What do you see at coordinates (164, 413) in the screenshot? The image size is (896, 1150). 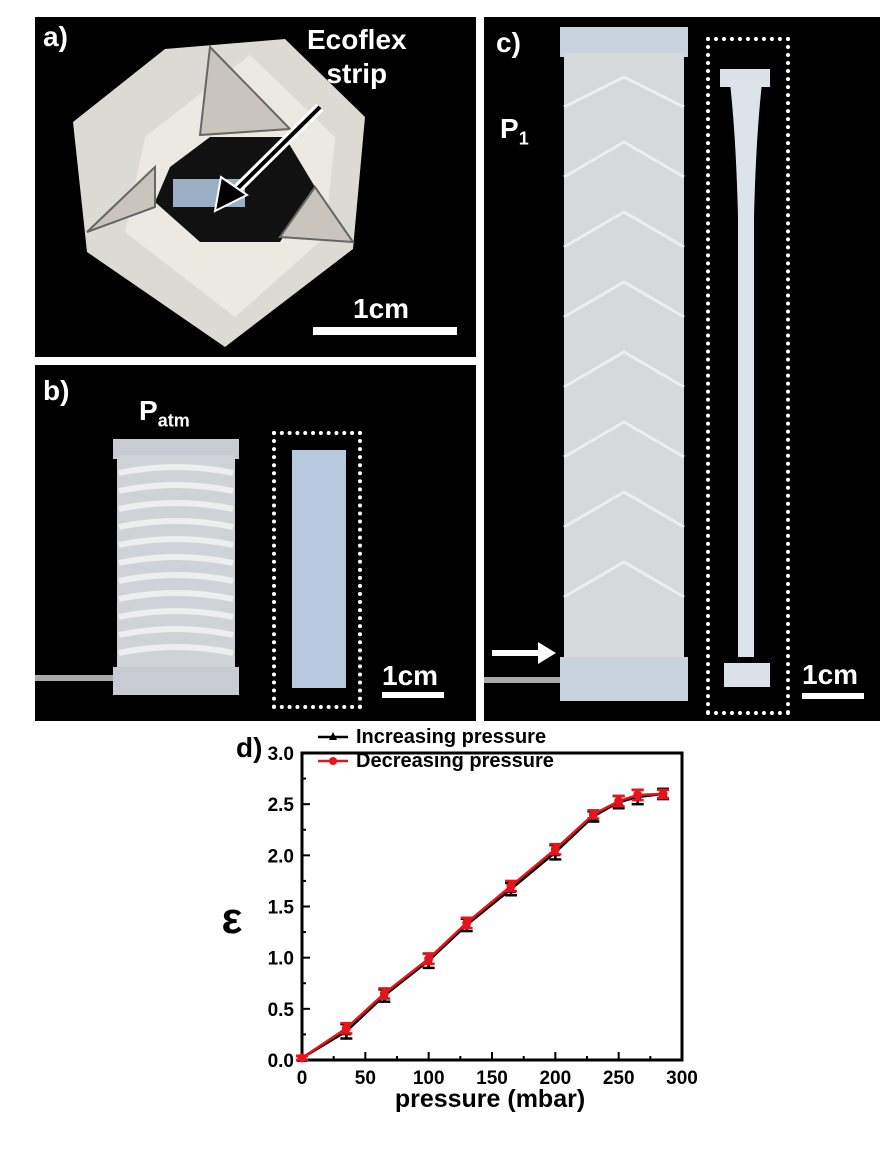 I see `panel-b-pressure-label: Patm` at bounding box center [164, 413].